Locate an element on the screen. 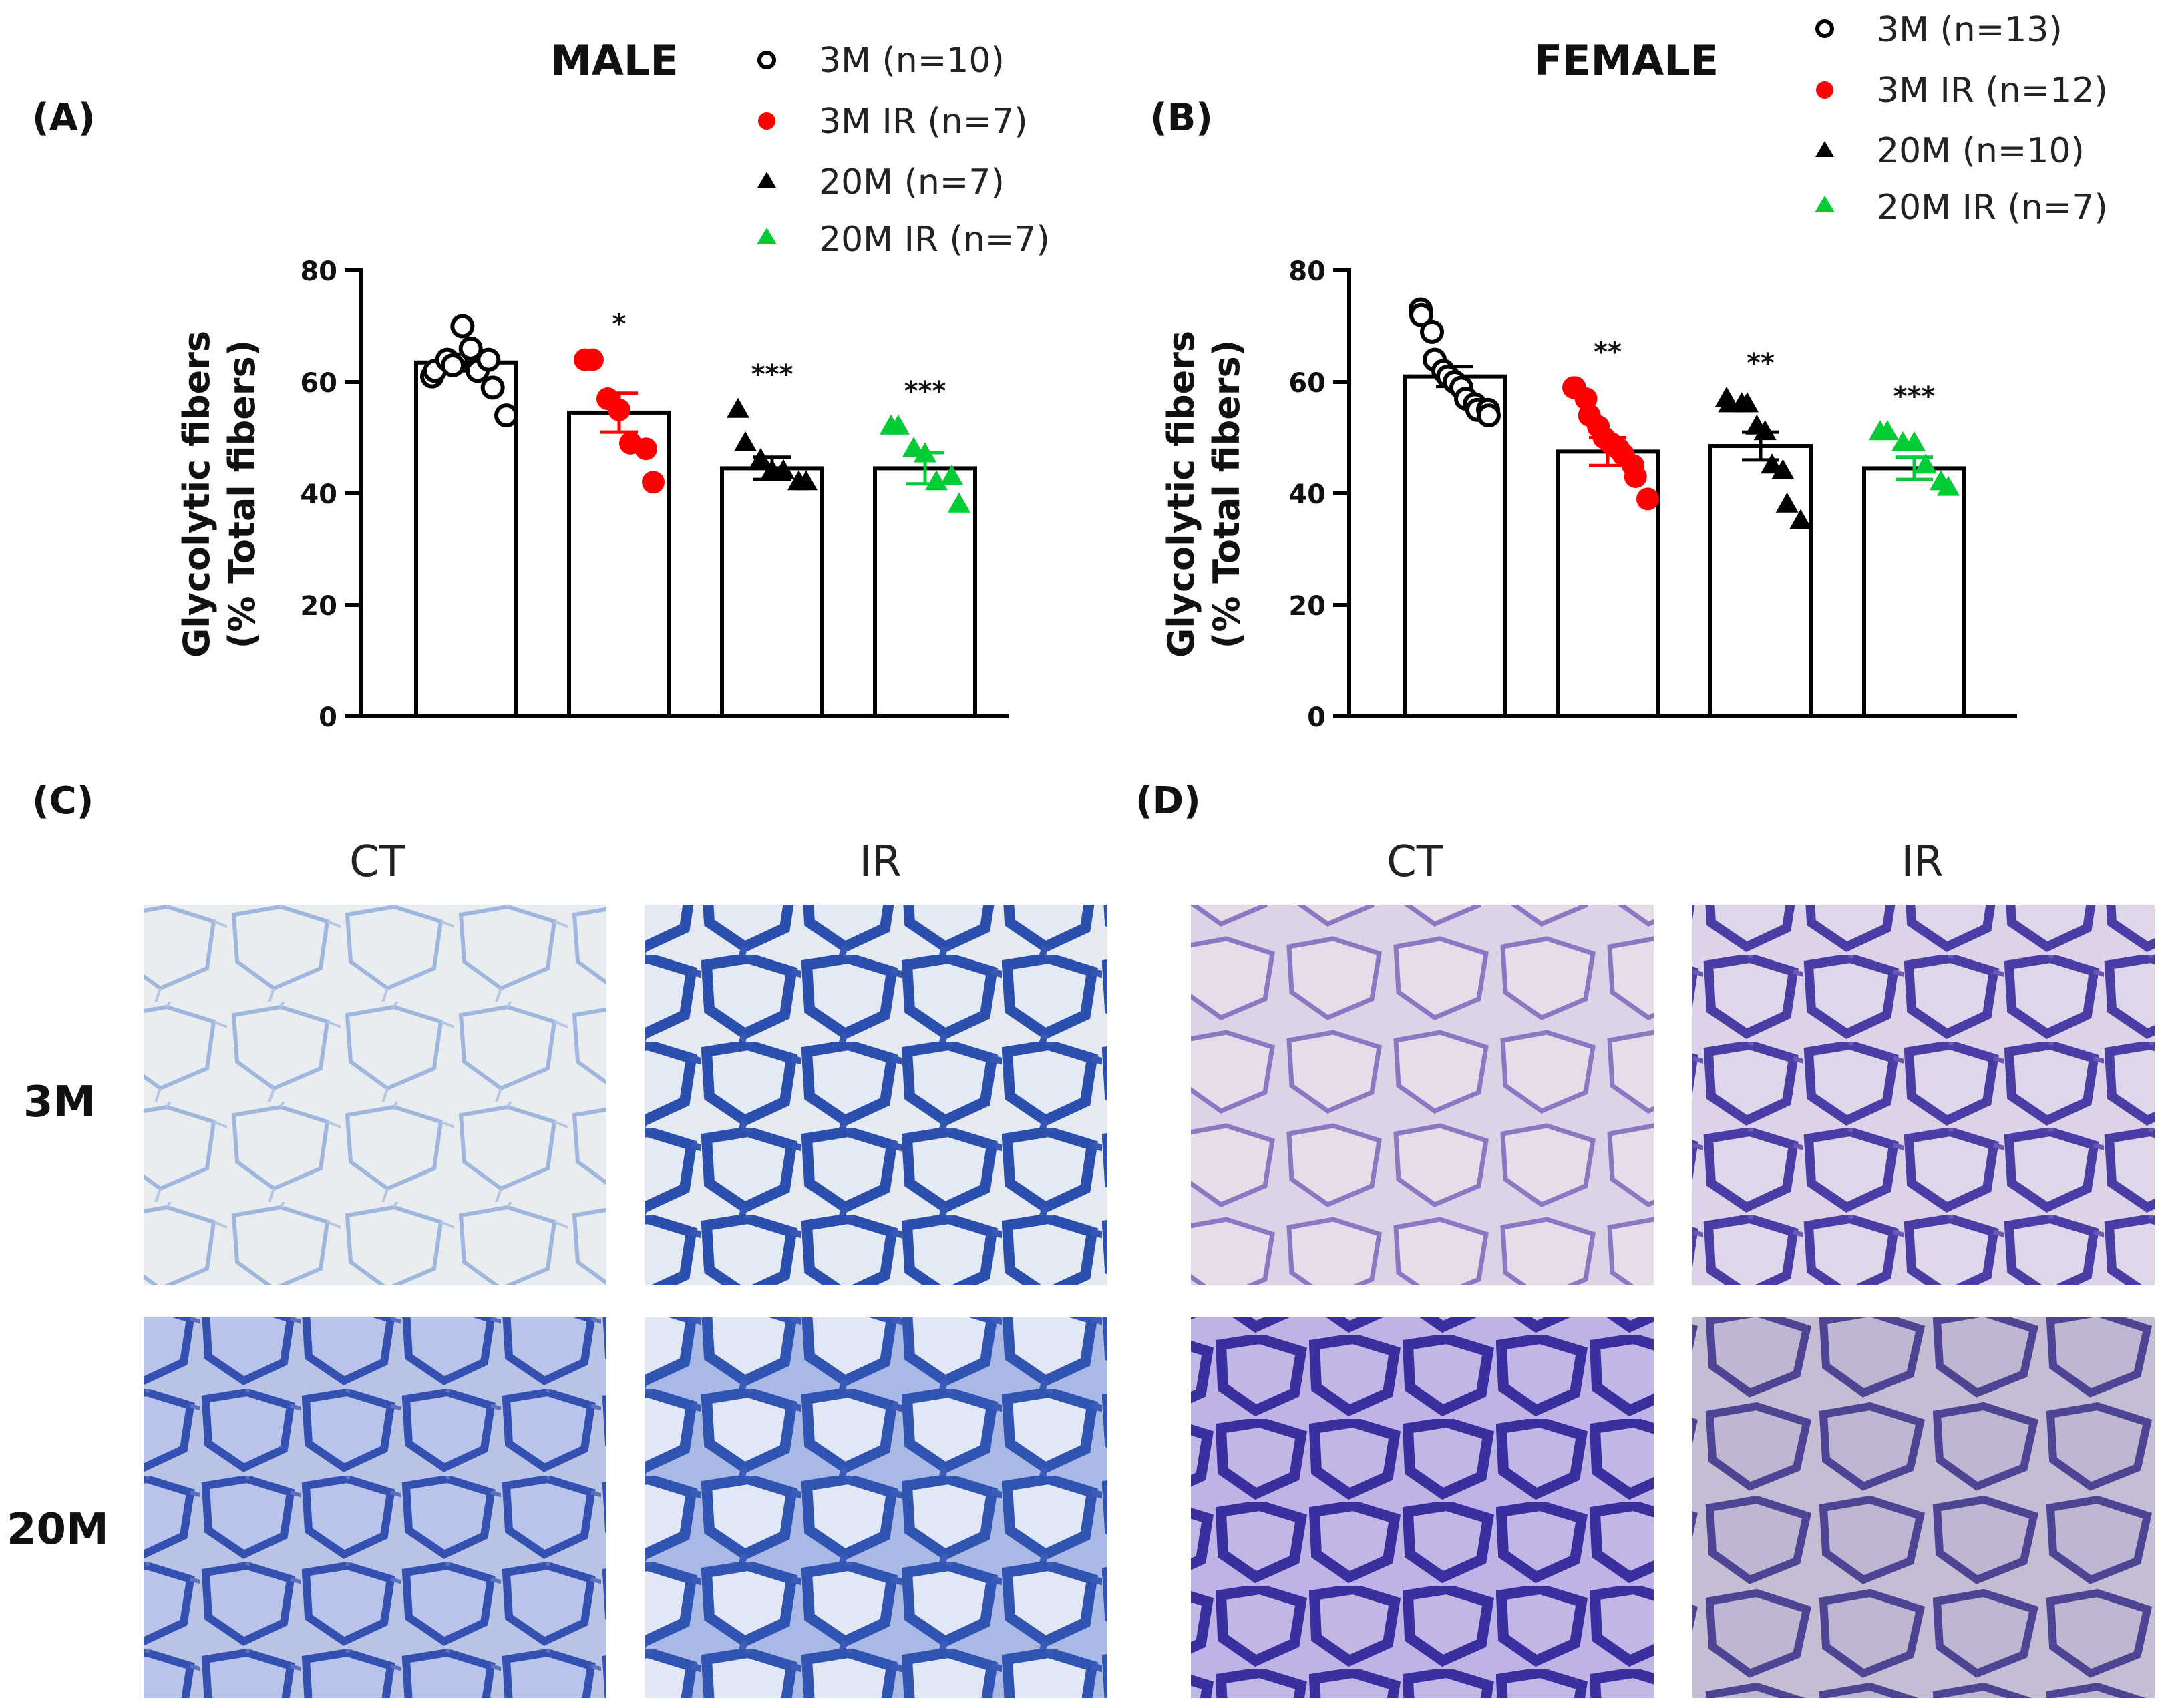  legend-a-3m-marker is located at coordinates (767, 60).